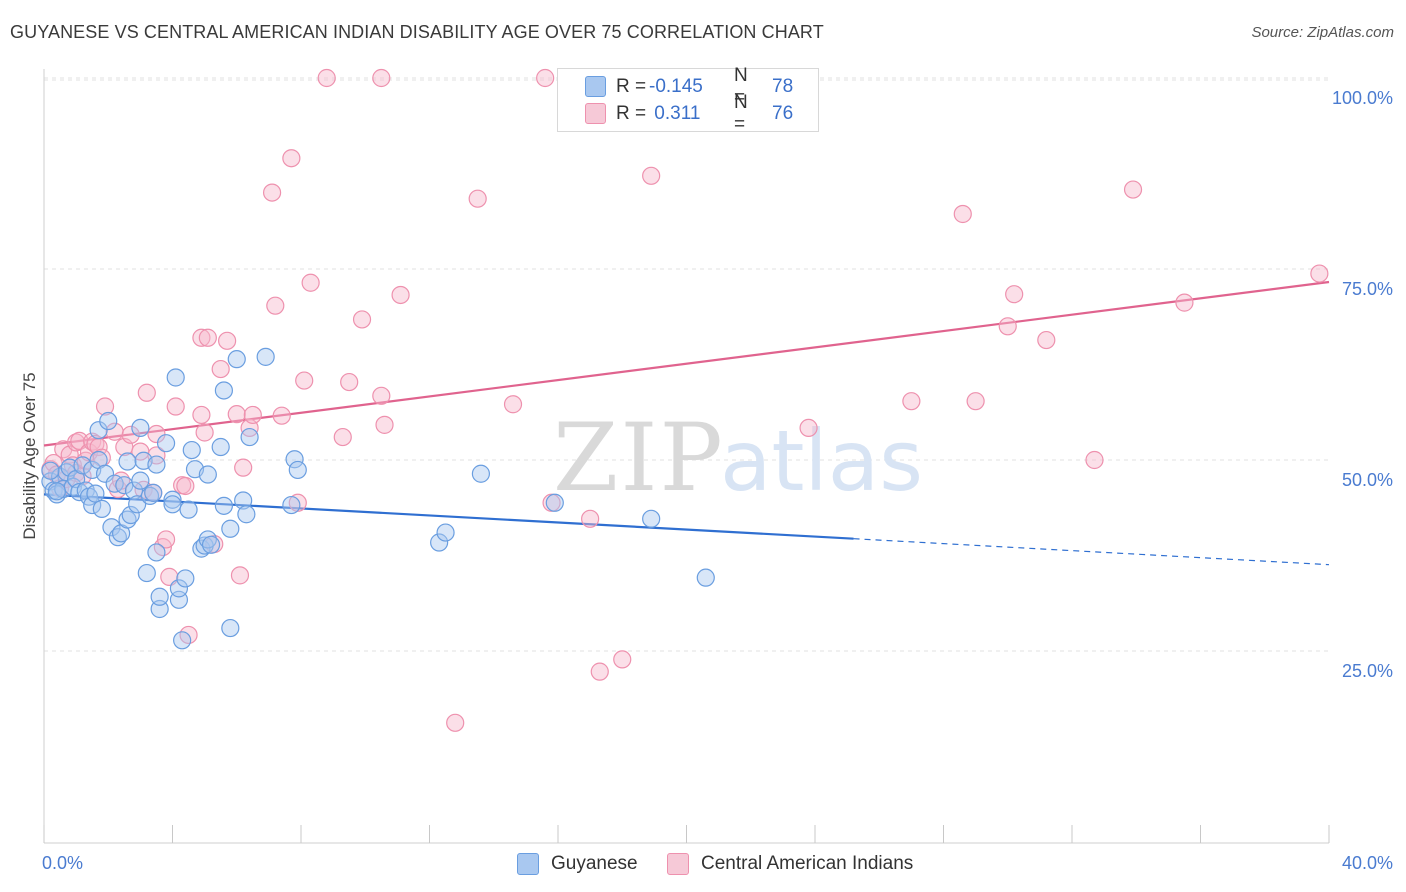 This screenshot has width=1406, height=892. What do you see at coordinates (29, 455) in the screenshot?
I see `y-axis-title: Disability Age Over 75` at bounding box center [29, 455].